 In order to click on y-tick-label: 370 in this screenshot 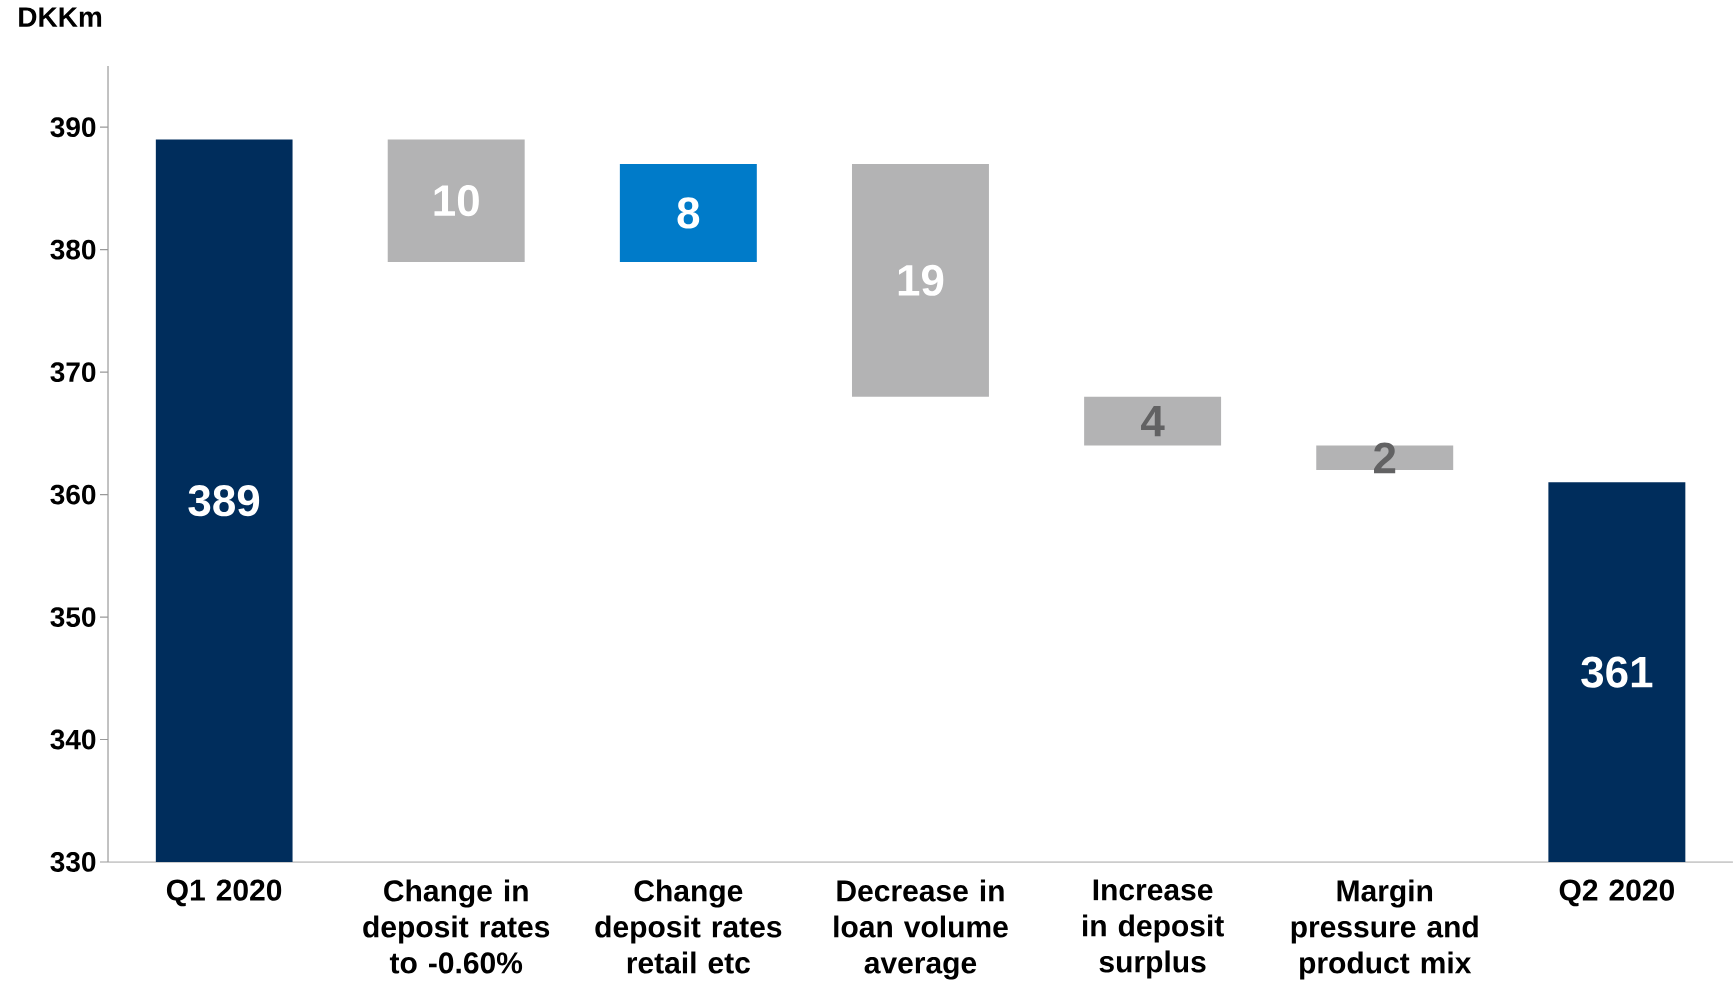, I will do `click(73, 372)`.